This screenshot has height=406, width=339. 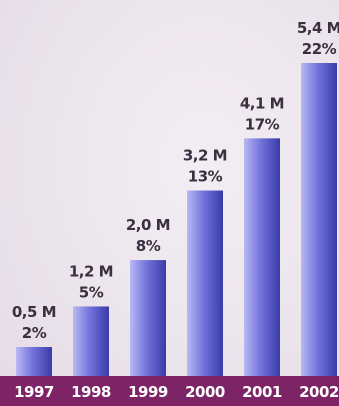 I want to click on bar-2002, so click(x=319, y=219).